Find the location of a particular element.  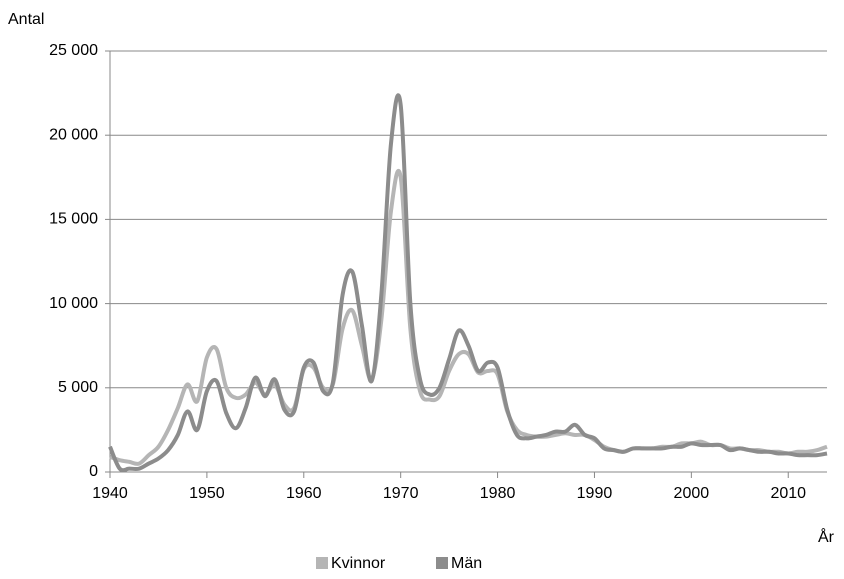

y-tick-label: 25 000 is located at coordinates (73, 50).